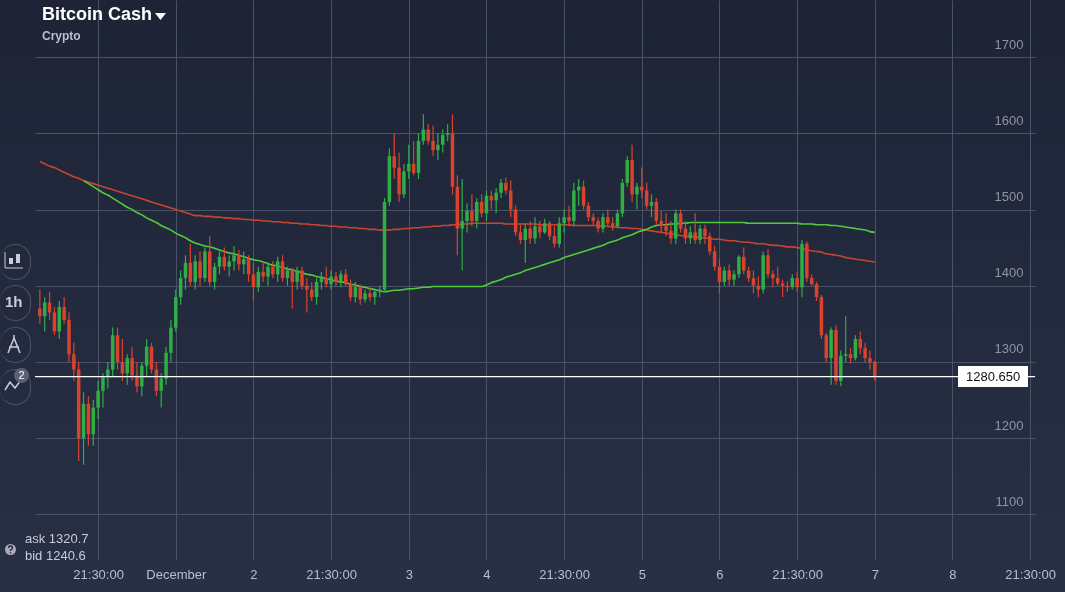 This screenshot has height=592, width=1065. What do you see at coordinates (1009, 120) in the screenshot?
I see `y-tick-label: 1600` at bounding box center [1009, 120].